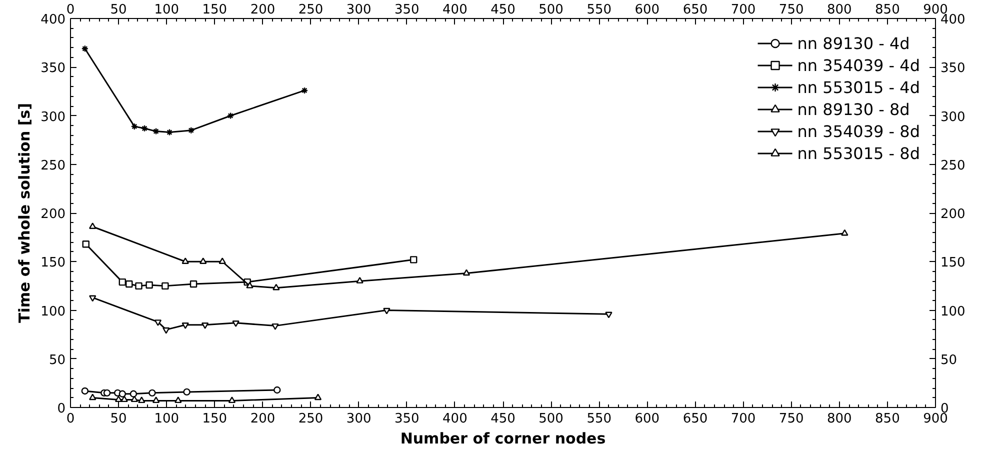 This screenshot has width=995, height=454. Describe the element at coordinates (407, 10) in the screenshot. I see `x-tick-label: 350` at that location.